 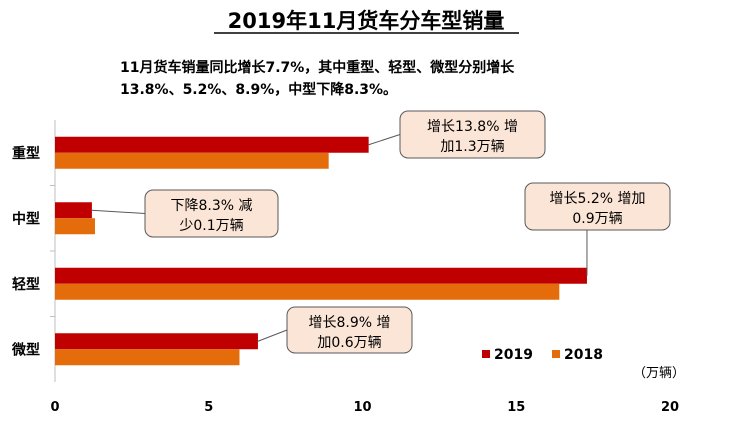 I want to click on x-tick-label-20: 20, so click(x=670, y=407).